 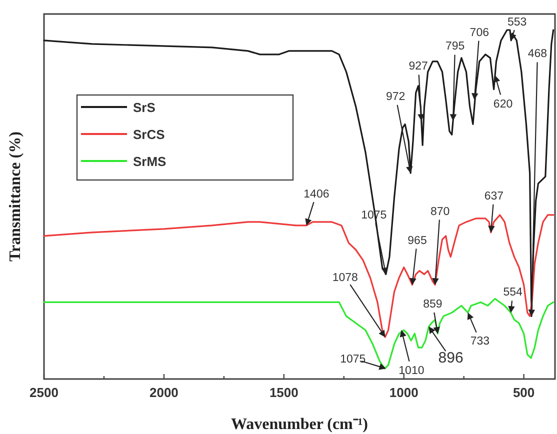 I want to click on x-tick-label: 1000, so click(x=403, y=392).